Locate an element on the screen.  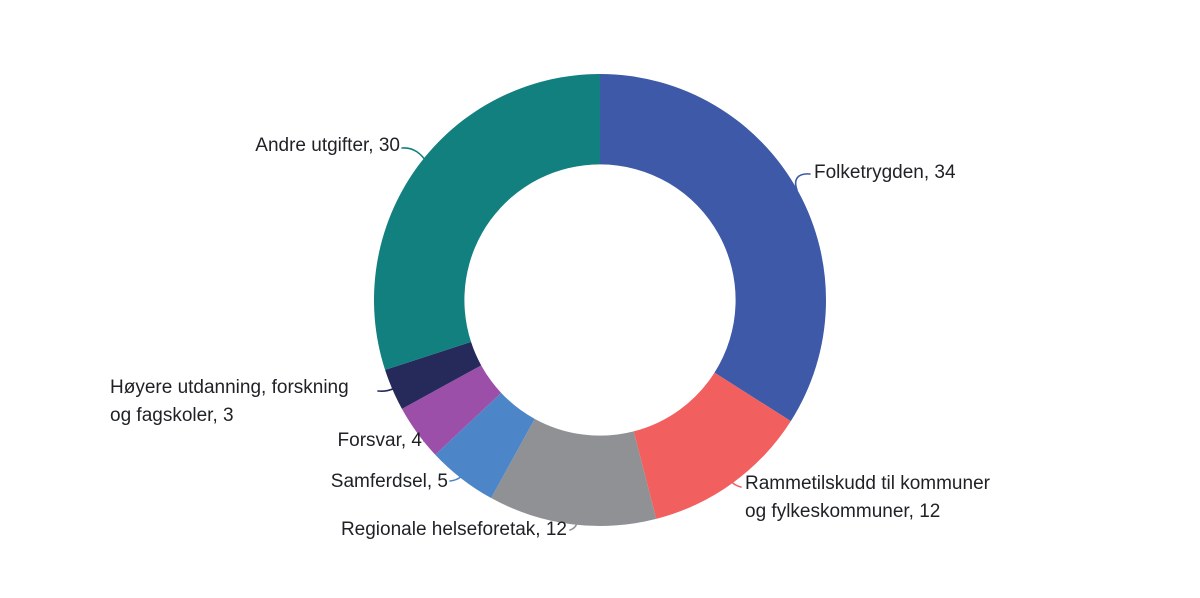
label-line: Samferdsel, 5 is located at coordinates (389, 481).